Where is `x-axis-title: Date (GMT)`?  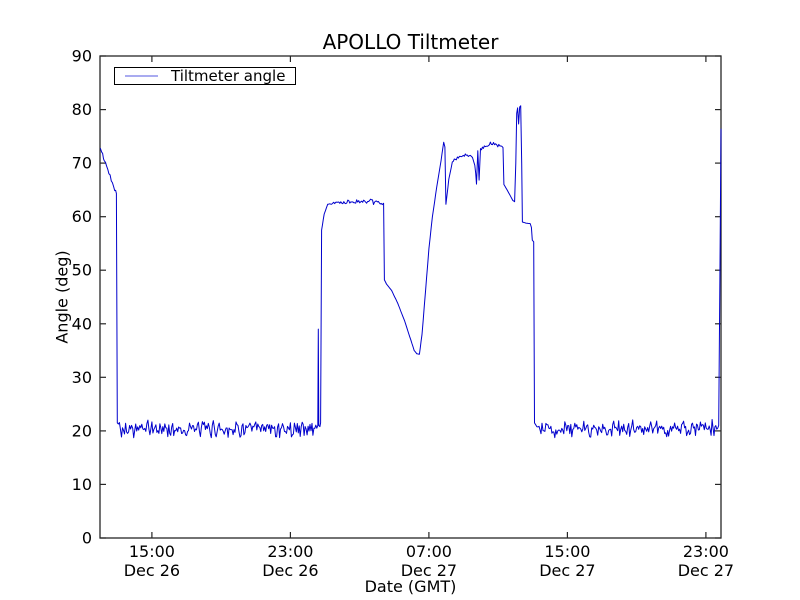
x-axis-title: Date (GMT) is located at coordinates (410, 586).